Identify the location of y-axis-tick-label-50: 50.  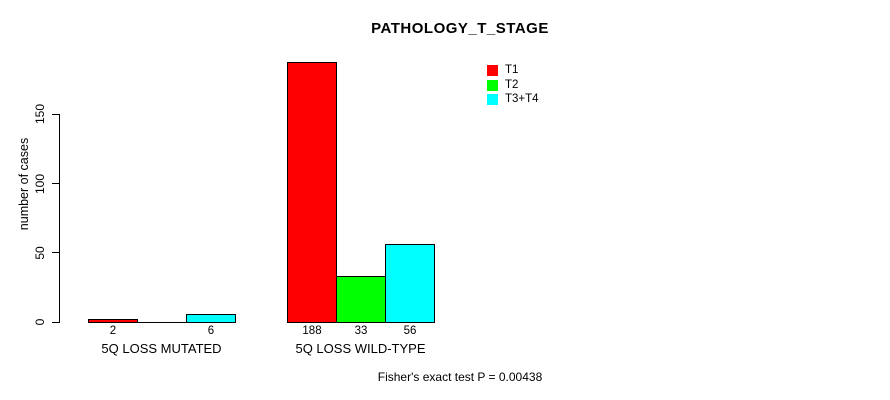
(40, 253).